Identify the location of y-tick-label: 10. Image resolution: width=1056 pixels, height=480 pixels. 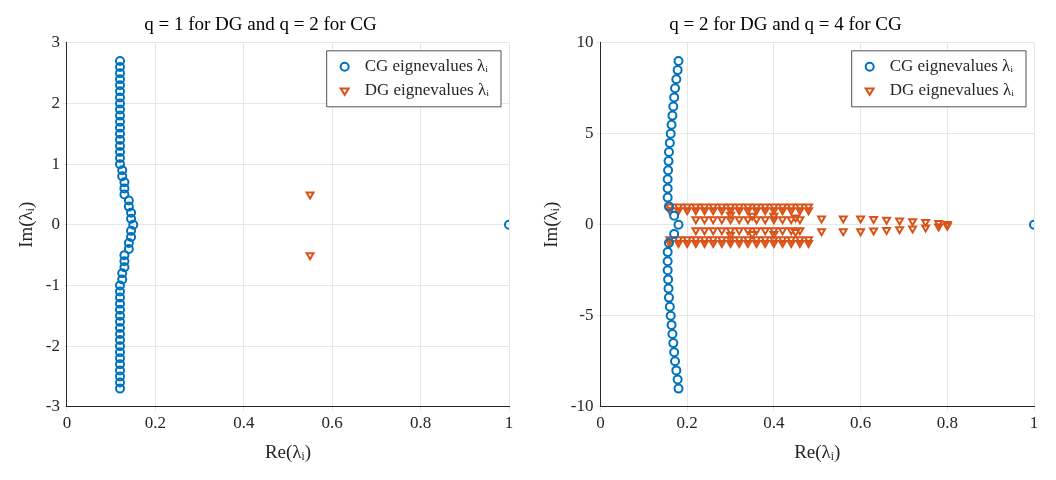
(585, 42).